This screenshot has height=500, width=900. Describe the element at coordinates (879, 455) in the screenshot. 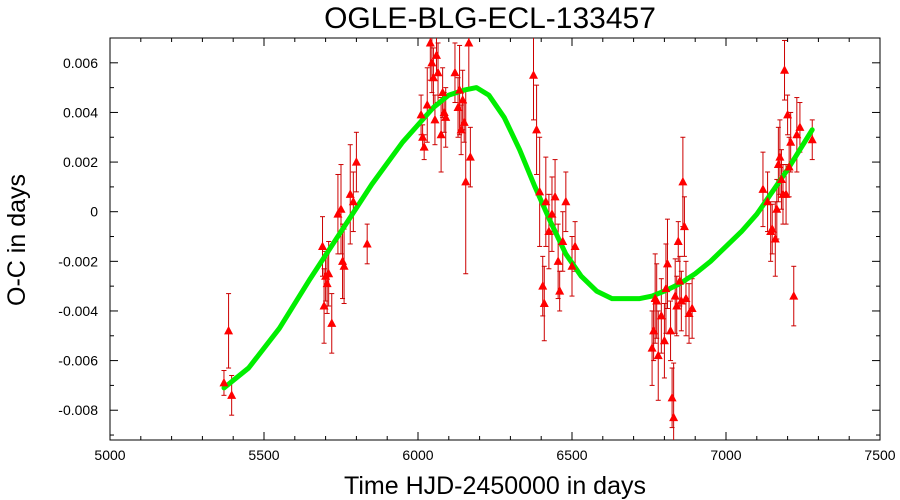

I see `x-tick-label: 7500` at that location.